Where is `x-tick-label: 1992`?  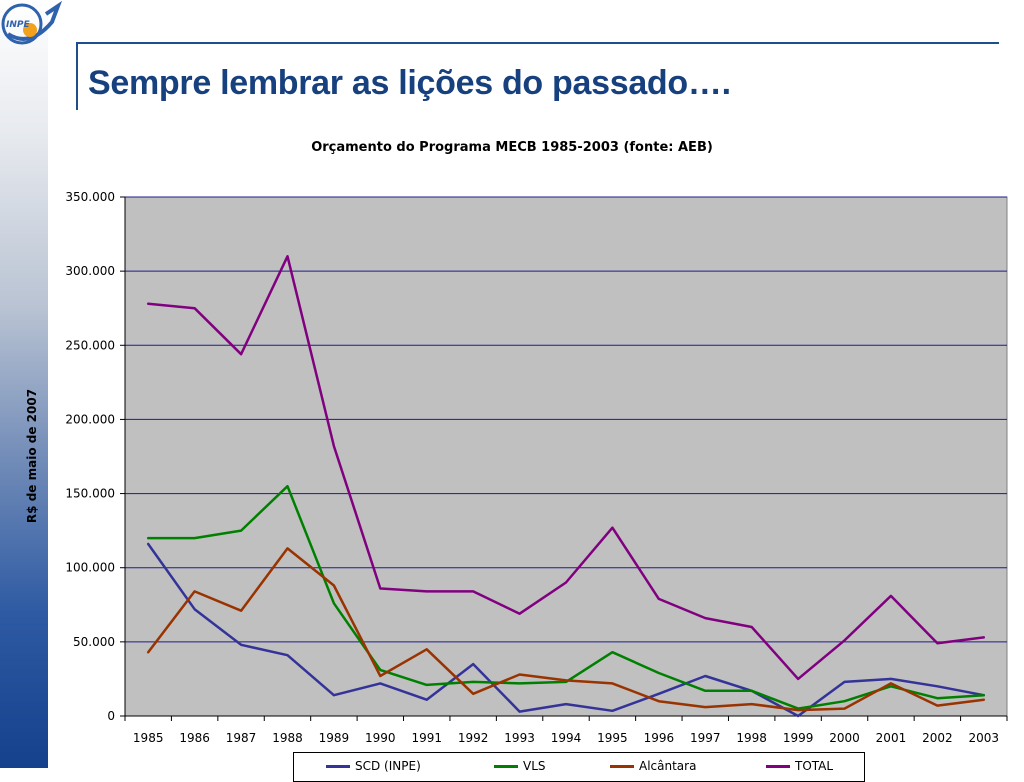 x-tick-label: 1992 is located at coordinates (473, 738).